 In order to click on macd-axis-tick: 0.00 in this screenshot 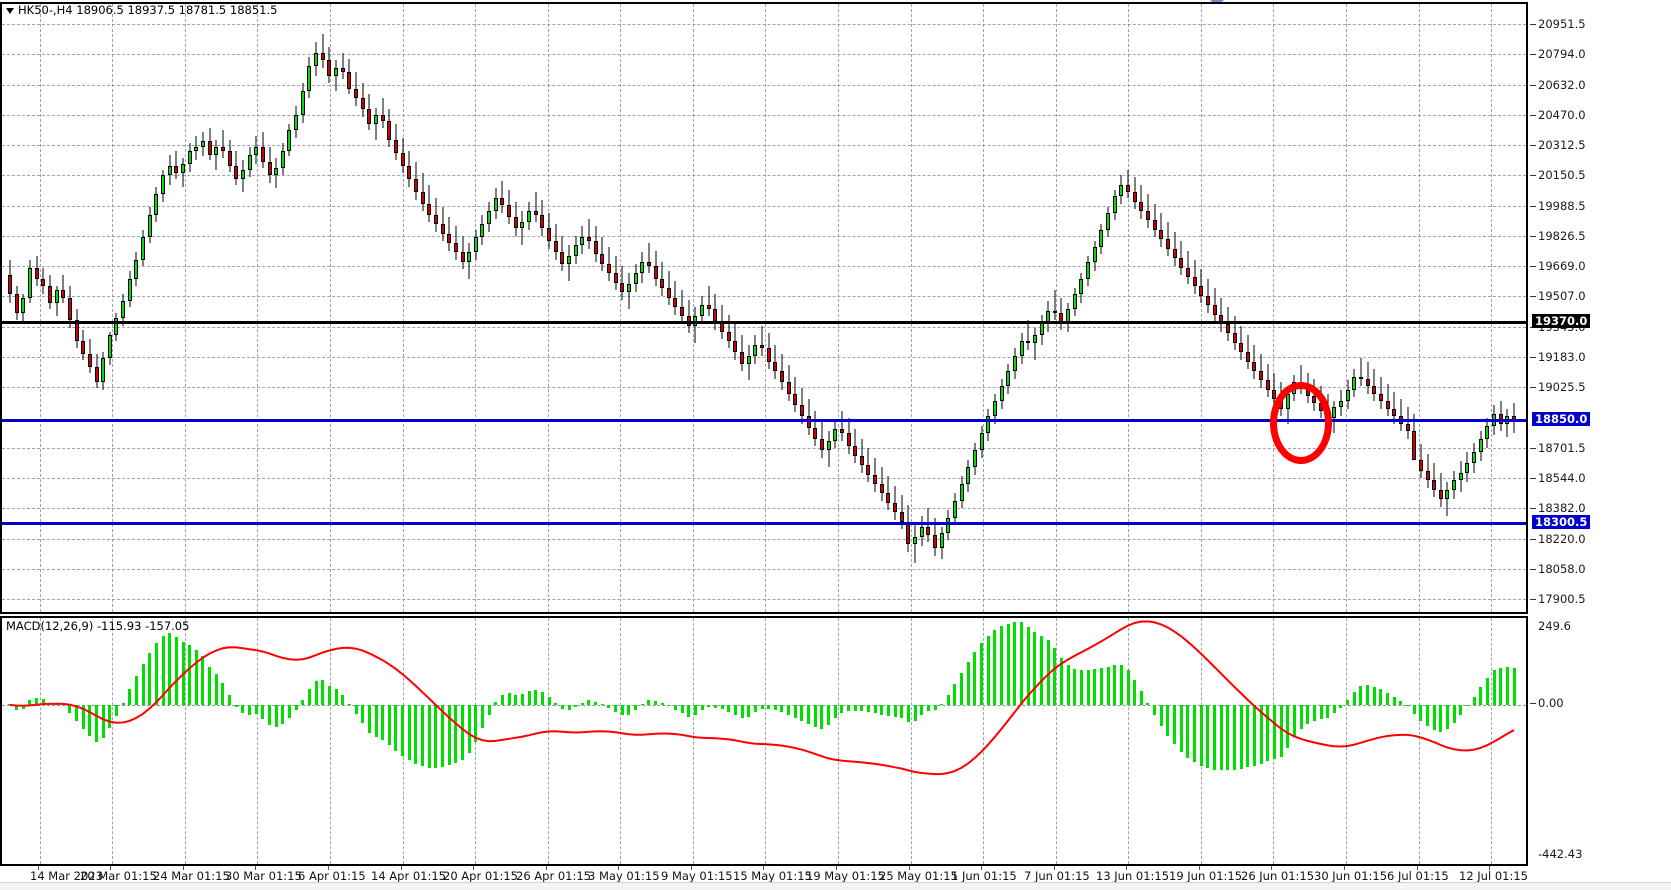, I will do `click(1547, 703)`.